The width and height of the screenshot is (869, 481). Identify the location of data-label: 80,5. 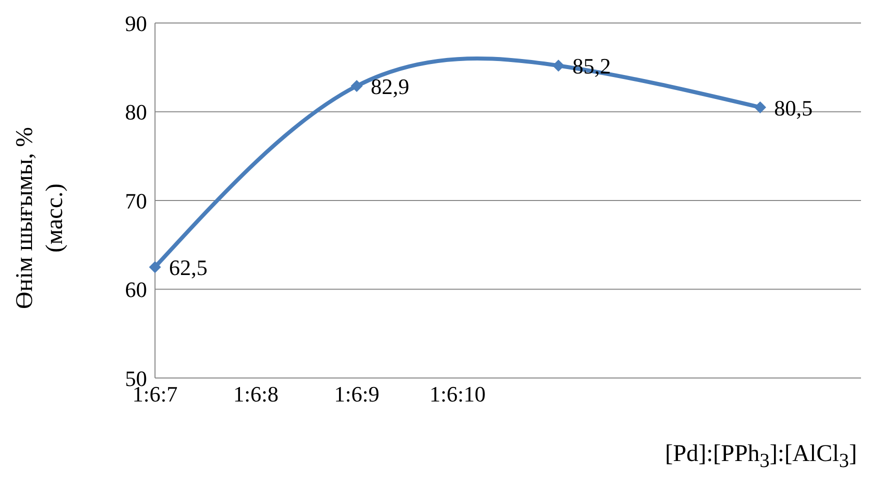
(793, 107).